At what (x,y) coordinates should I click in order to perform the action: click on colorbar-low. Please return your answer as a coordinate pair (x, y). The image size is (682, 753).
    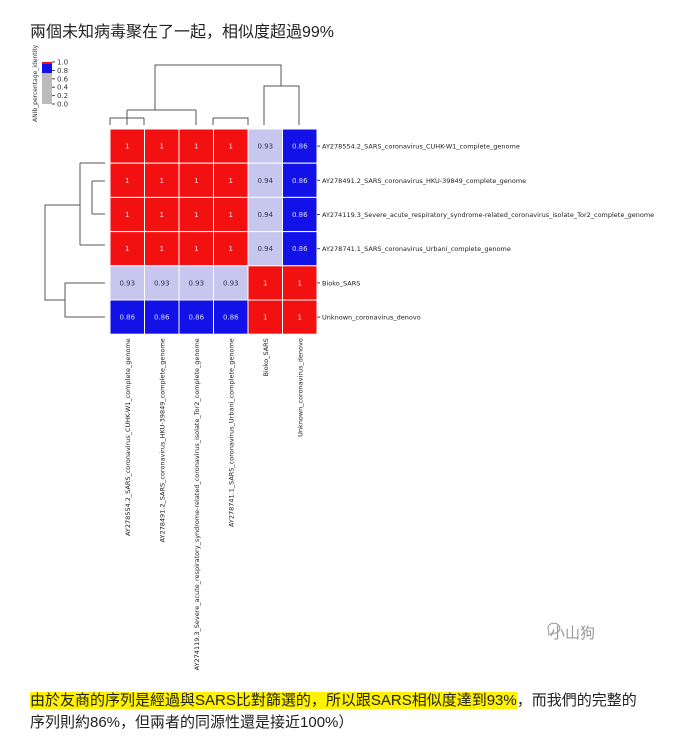
    Looking at the image, I should click on (47, 84).